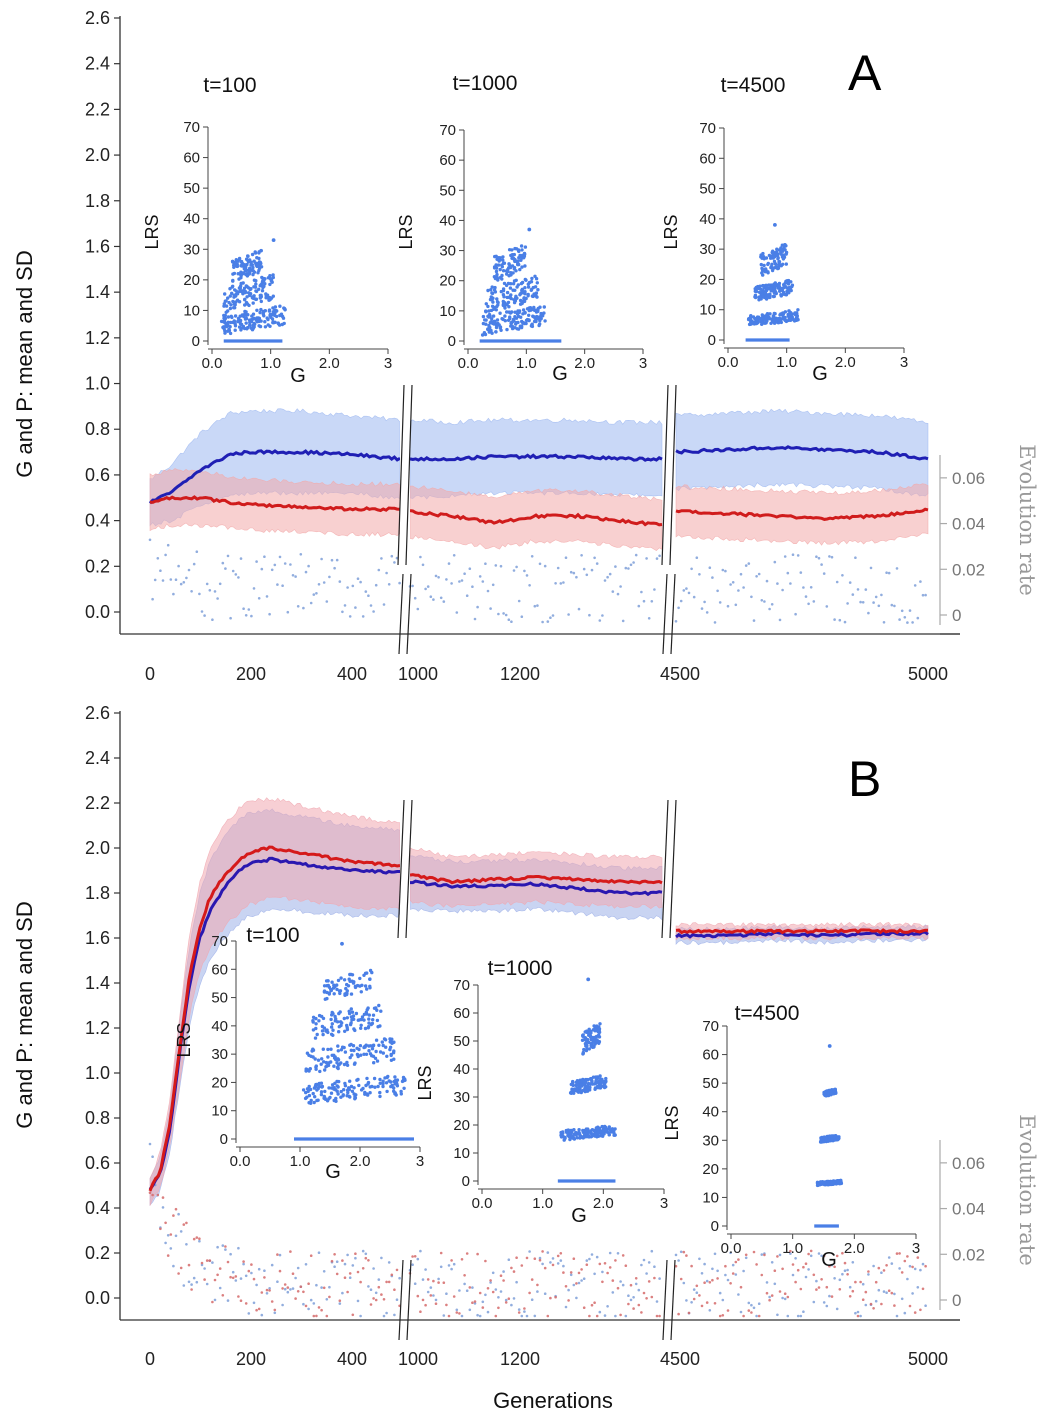  I want to click on inset-y-tick-label: 20, so click(707, 279).